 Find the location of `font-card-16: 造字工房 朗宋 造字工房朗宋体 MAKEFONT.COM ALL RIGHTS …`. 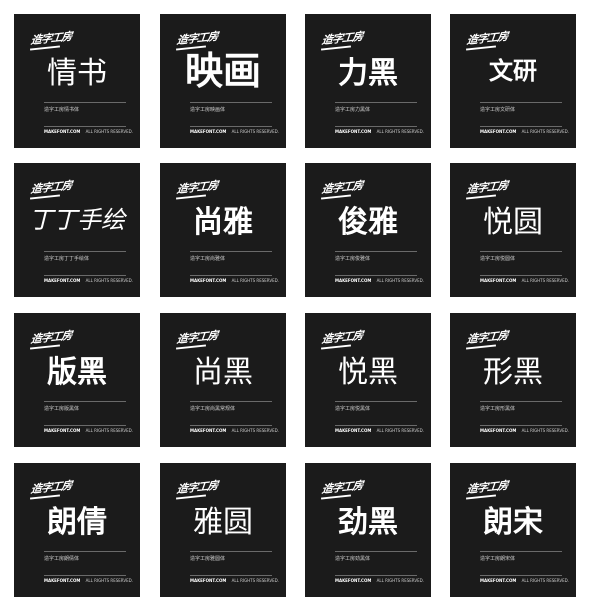

font-card-16: 造字工房 朗宋 造字工房朗宋体 MAKEFONT.COM ALL RIGHTS … is located at coordinates (513, 530).